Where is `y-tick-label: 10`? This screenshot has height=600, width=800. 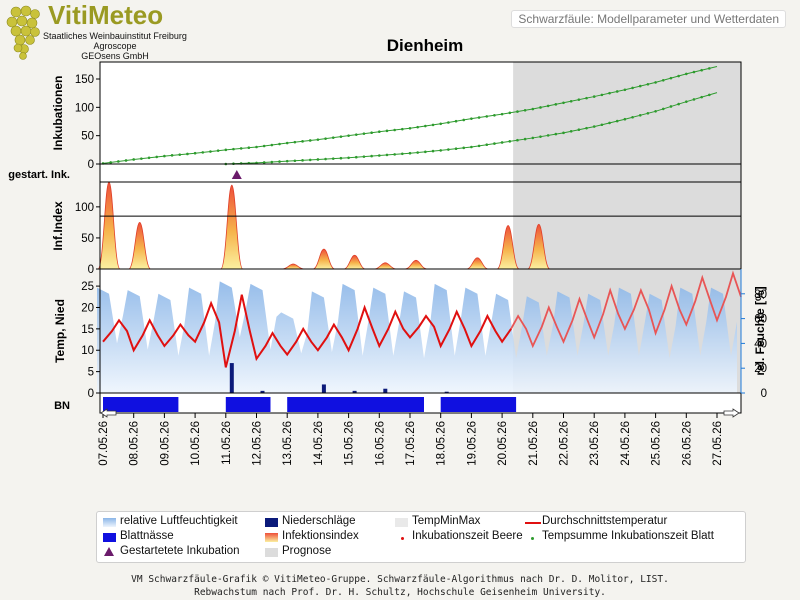 y-tick-label: 10 is located at coordinates (87, 351).